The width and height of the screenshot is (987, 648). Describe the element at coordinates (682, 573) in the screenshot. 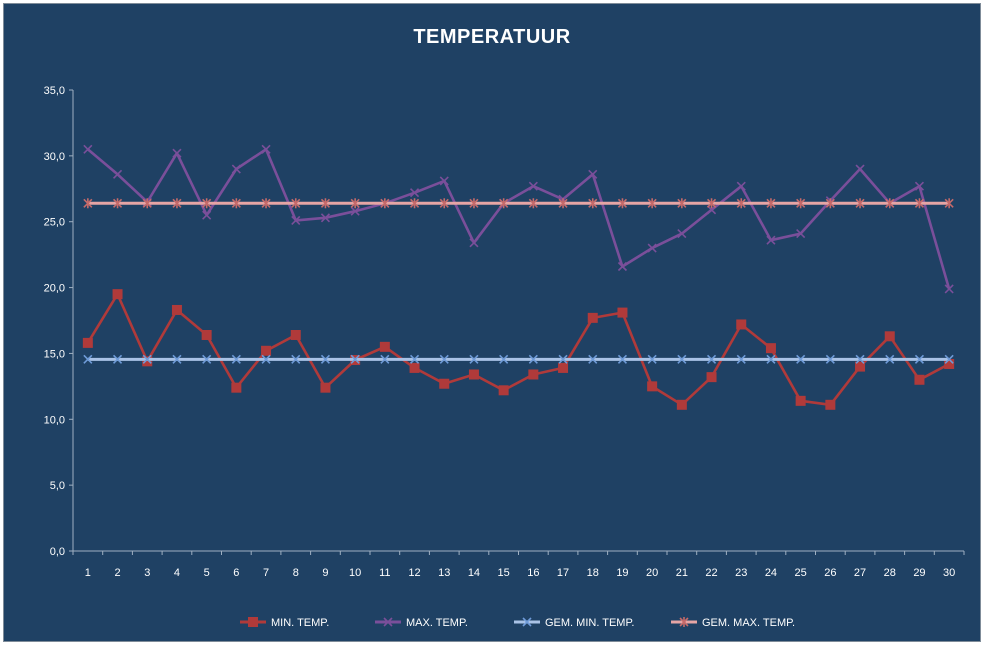

I see `x-tick-label: 21` at that location.